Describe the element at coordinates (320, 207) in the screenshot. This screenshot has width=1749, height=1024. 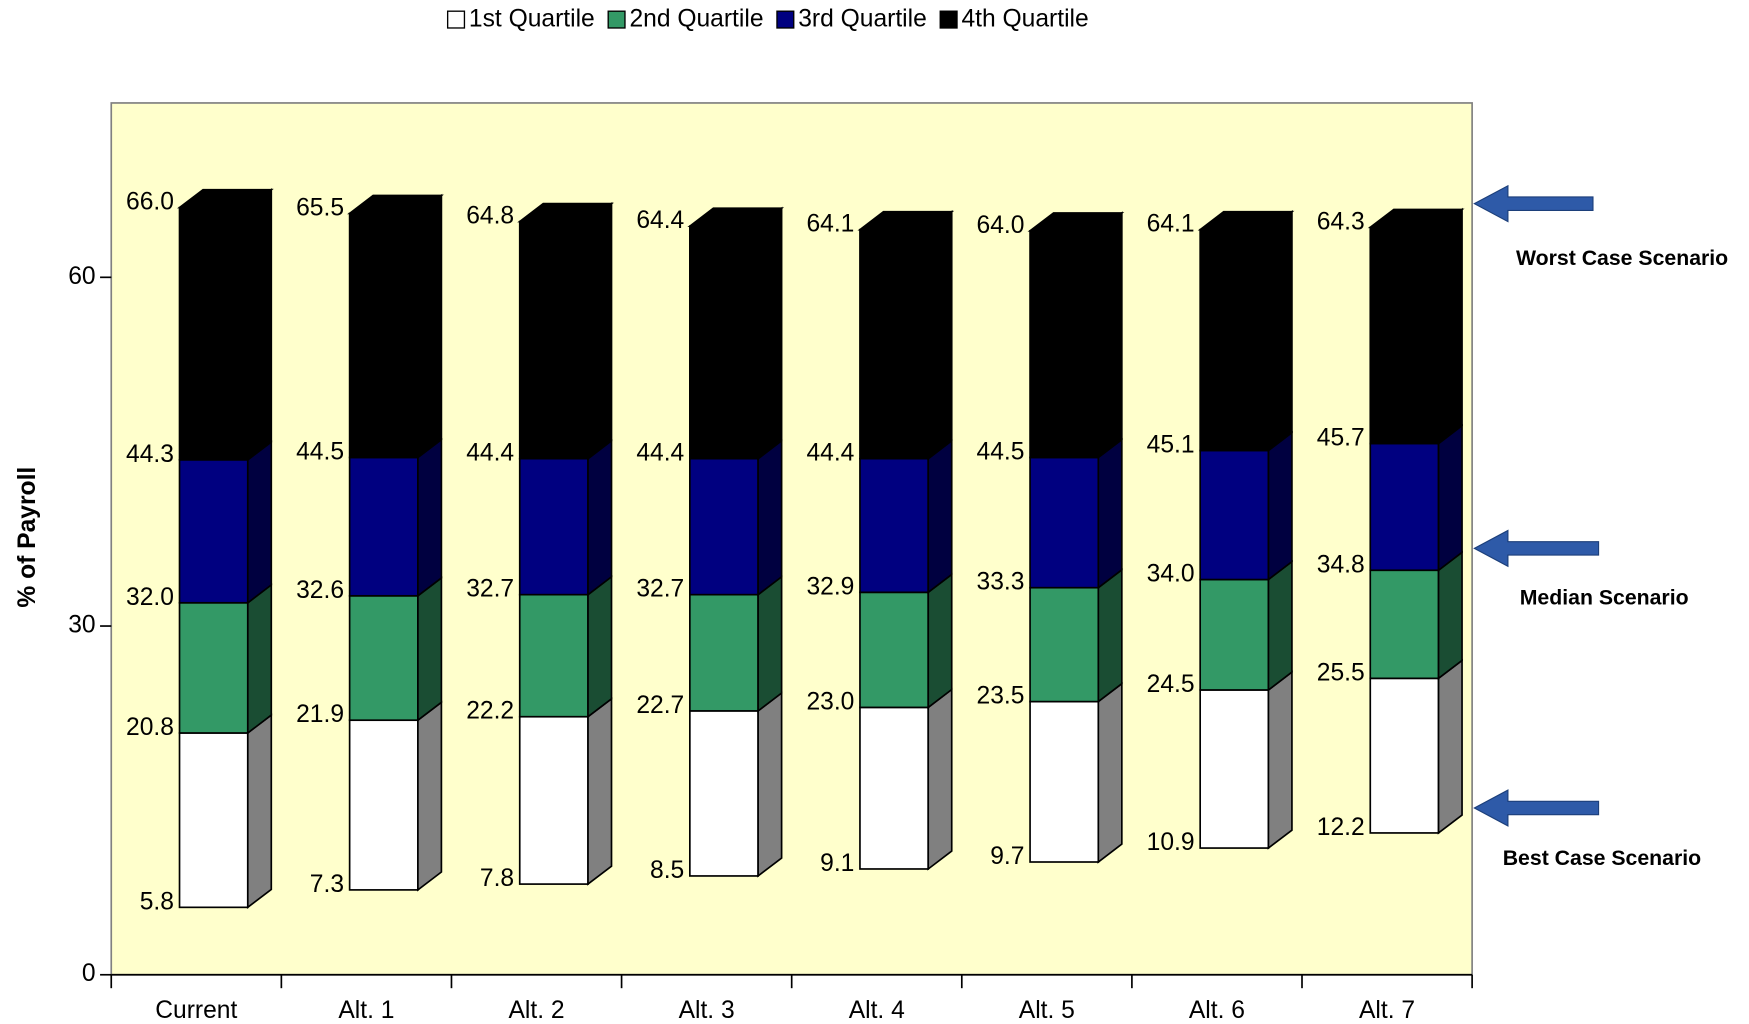
I see `value-label: 65.5` at that location.